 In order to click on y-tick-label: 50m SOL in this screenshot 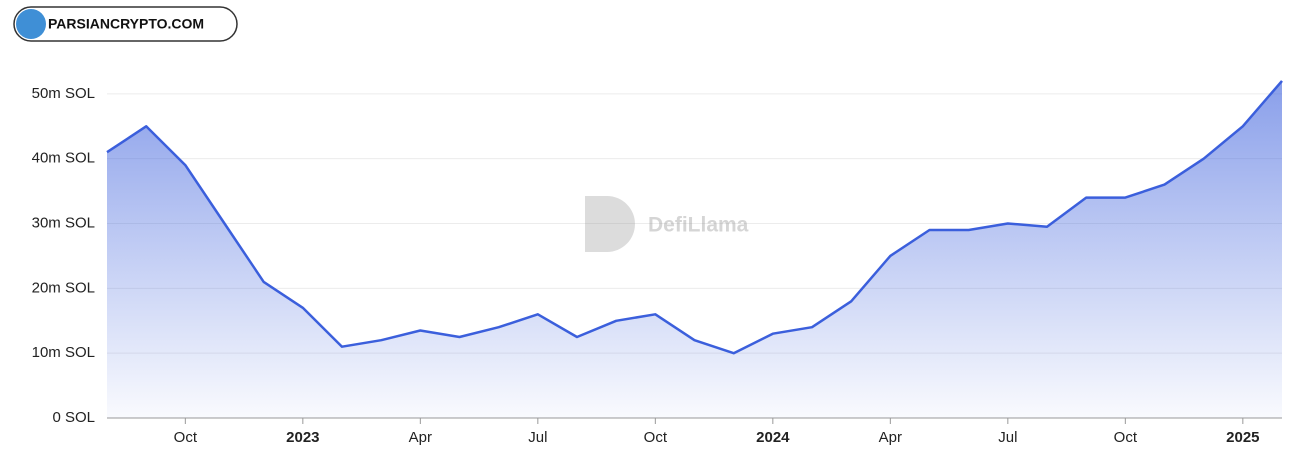, I will do `click(63, 93)`.